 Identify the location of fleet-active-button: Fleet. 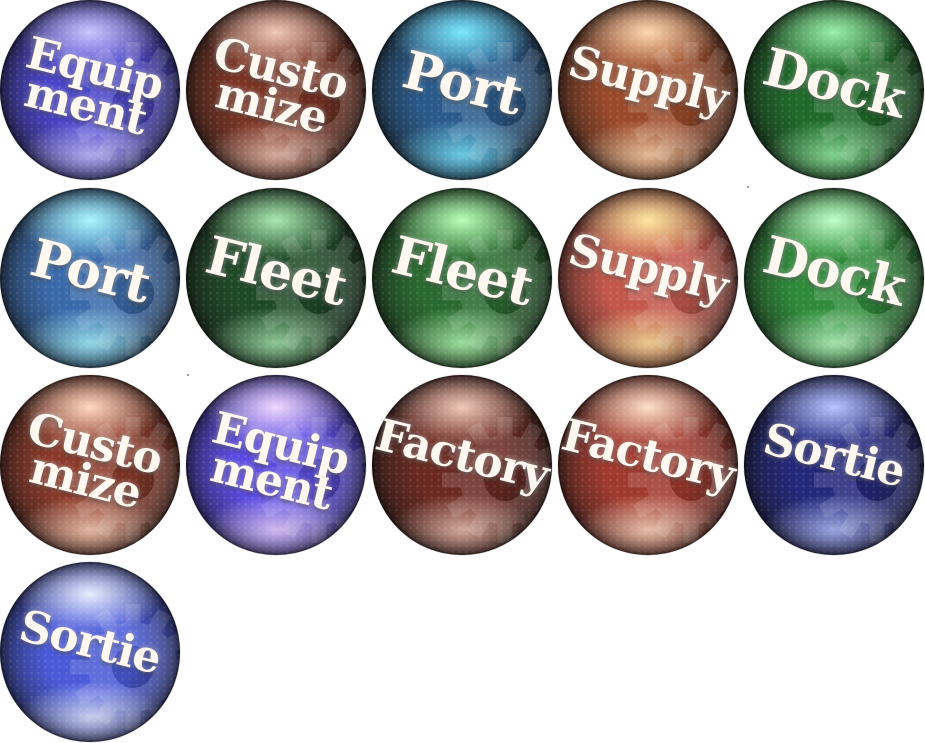
(462, 278).